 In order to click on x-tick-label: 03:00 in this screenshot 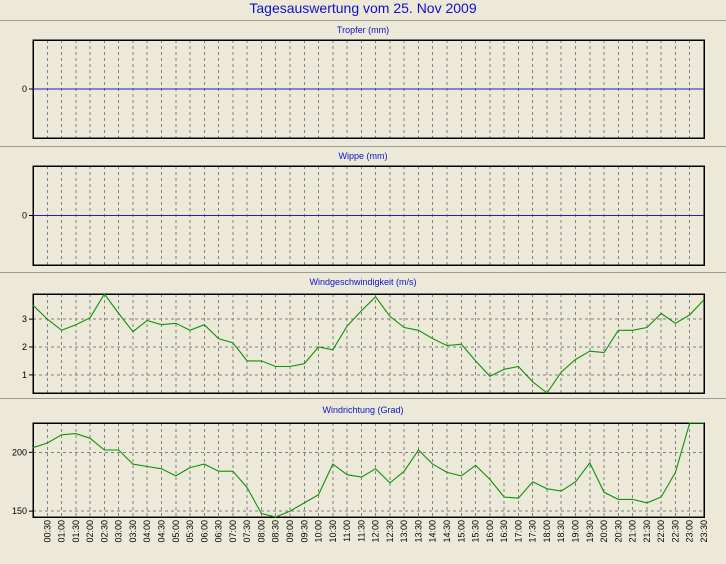, I will do `click(119, 531)`.